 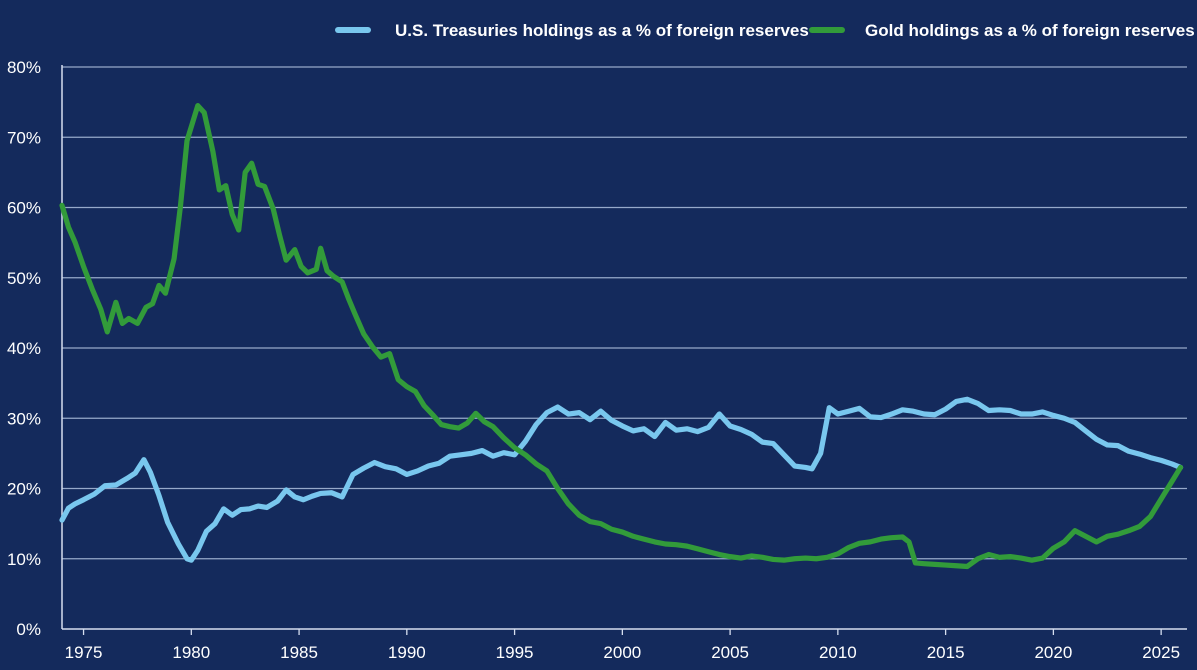 I want to click on x-tick-label: 1985, so click(x=299, y=652).